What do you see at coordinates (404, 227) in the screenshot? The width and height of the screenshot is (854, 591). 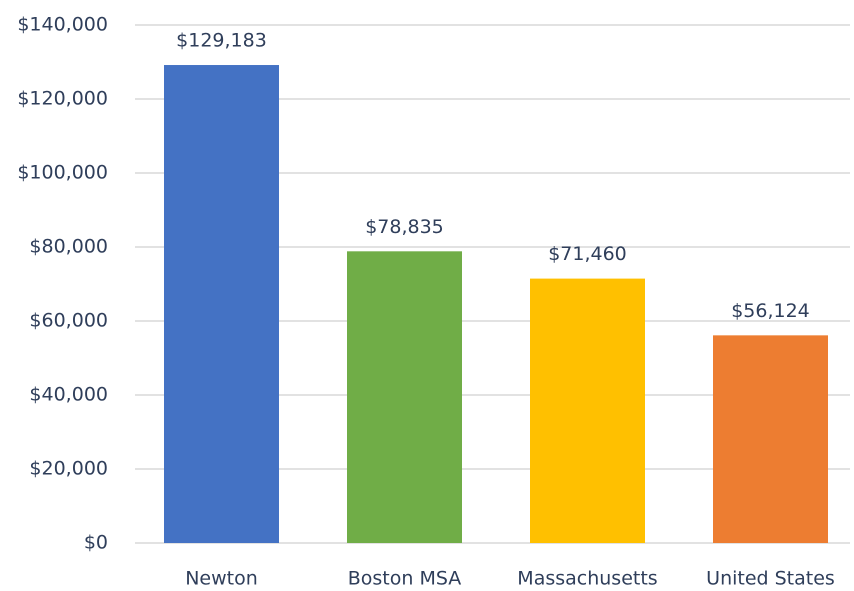 I see `data-label: $78,835` at bounding box center [404, 227].